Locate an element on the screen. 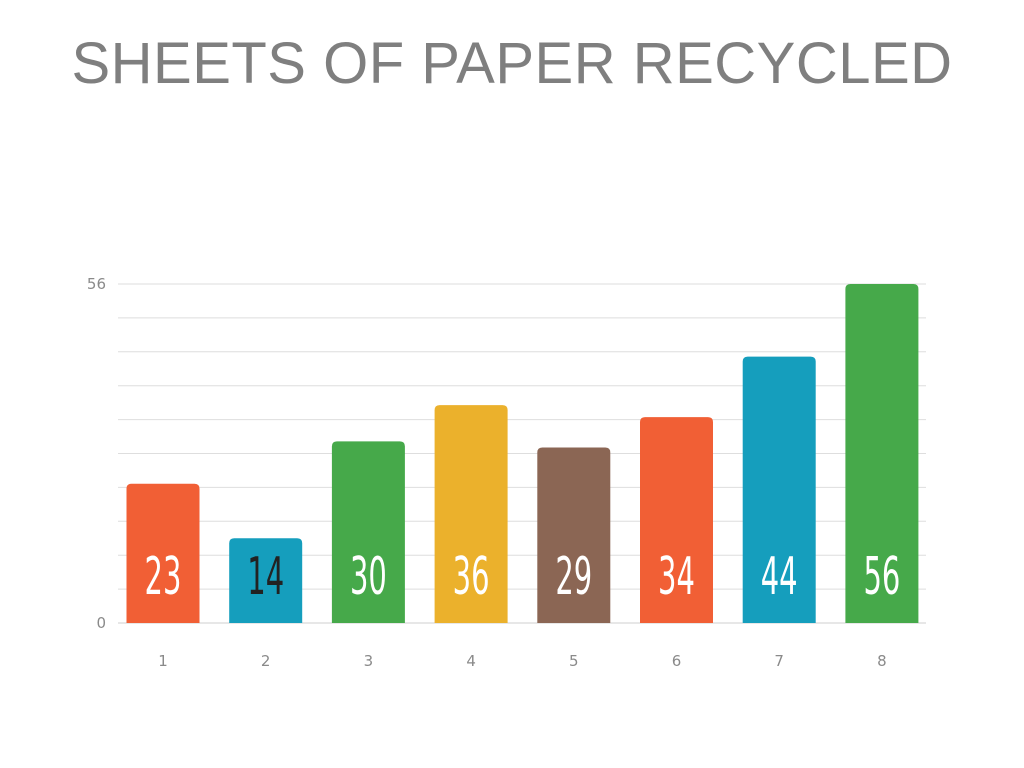  chart-title: SHEETS OF PAPER RECYCLED is located at coordinates (512, 63).